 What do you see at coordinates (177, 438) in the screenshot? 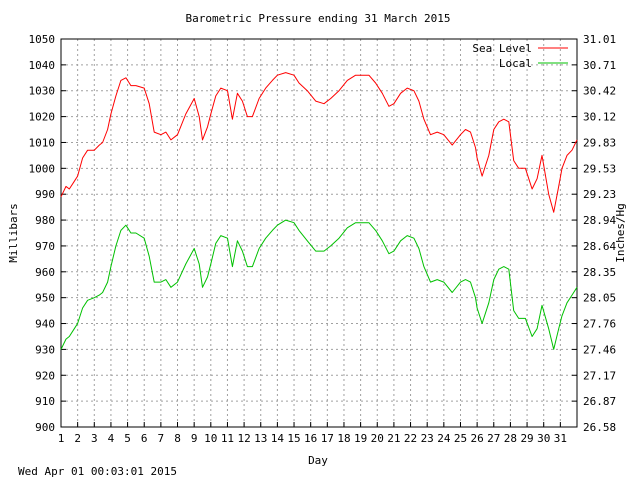
I see `x-tick-label: 8` at bounding box center [177, 438].